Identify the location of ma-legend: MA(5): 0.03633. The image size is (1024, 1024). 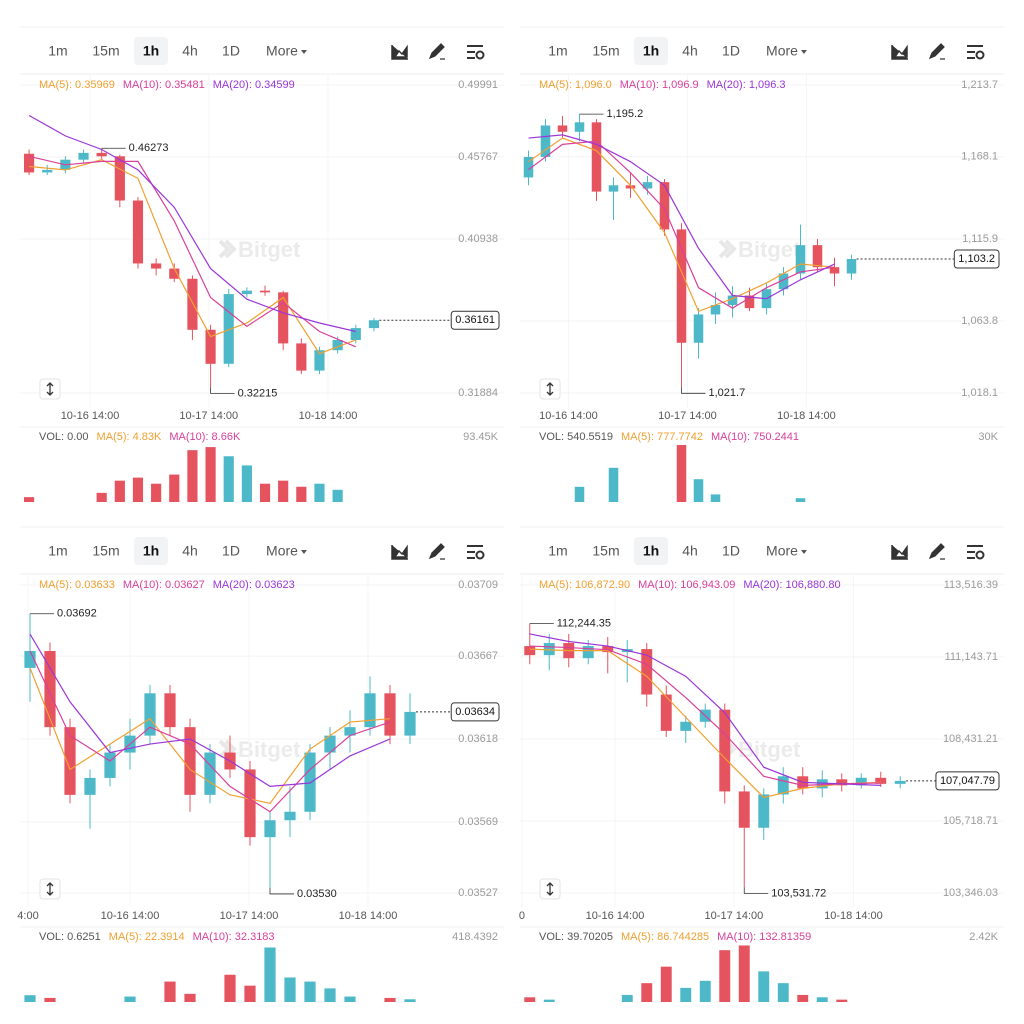
(77, 585).